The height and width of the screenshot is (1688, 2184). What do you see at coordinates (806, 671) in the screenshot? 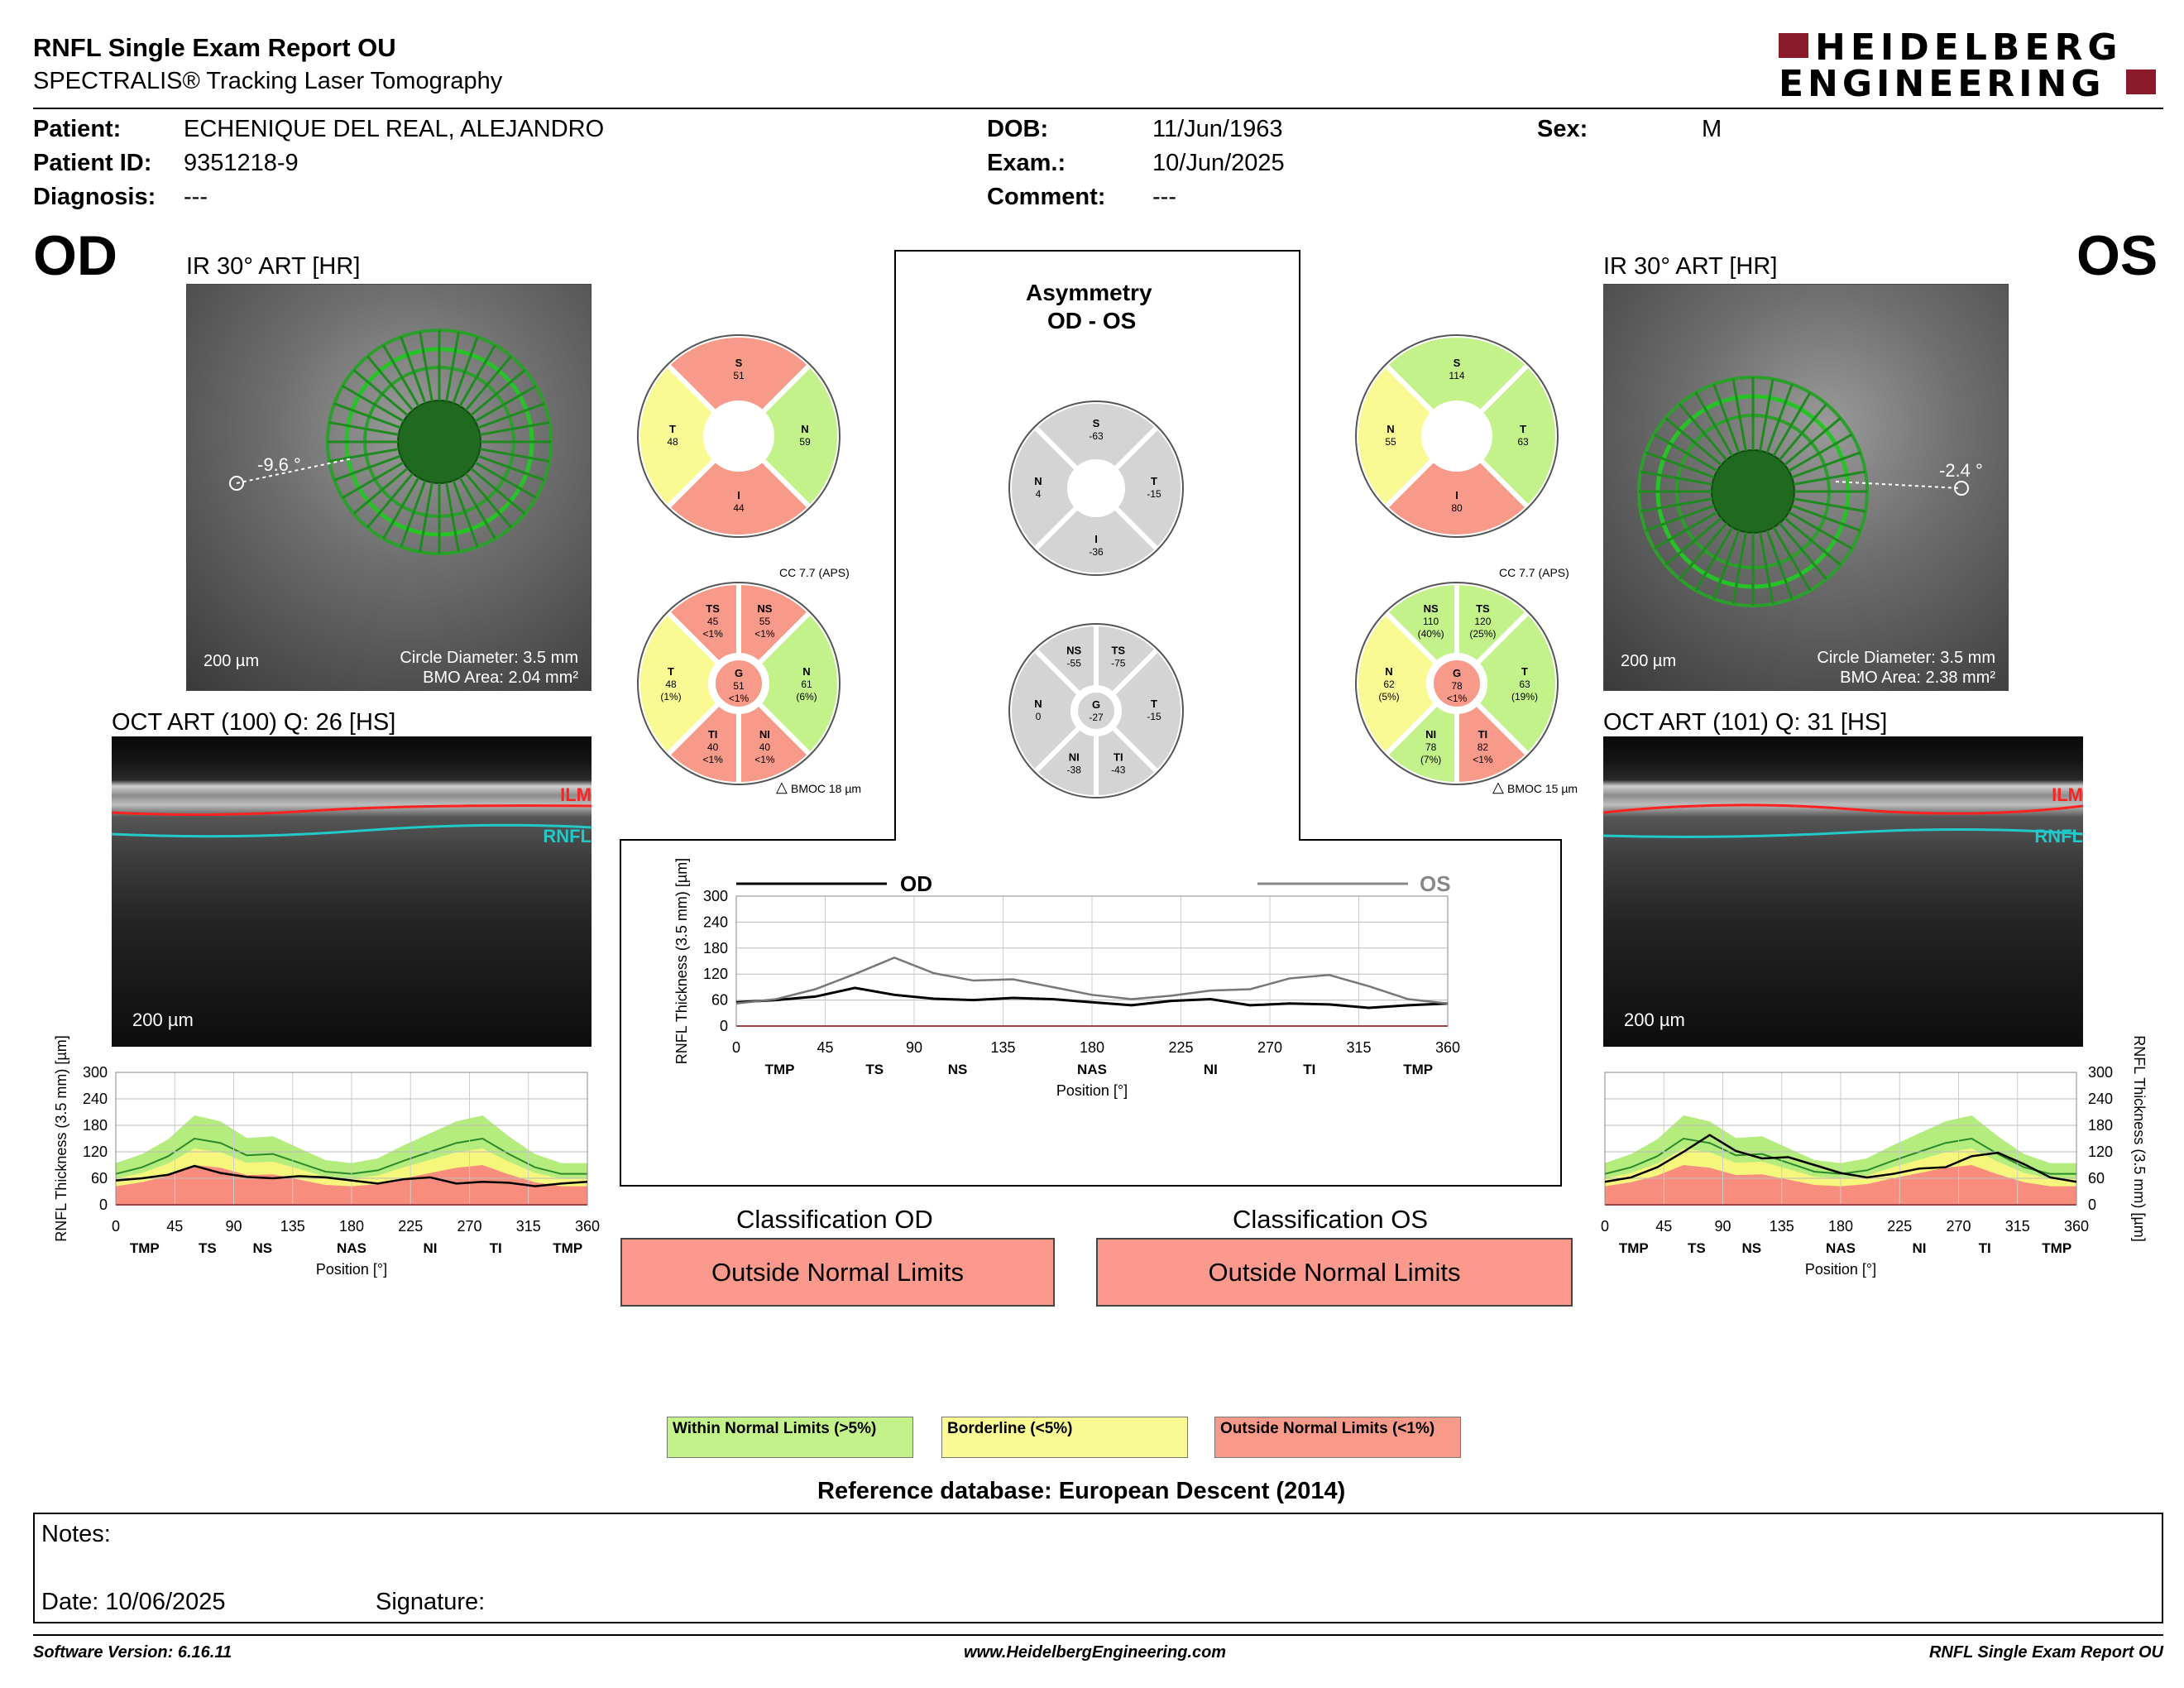
I see `od-sector-pie-n-label: N` at bounding box center [806, 671].